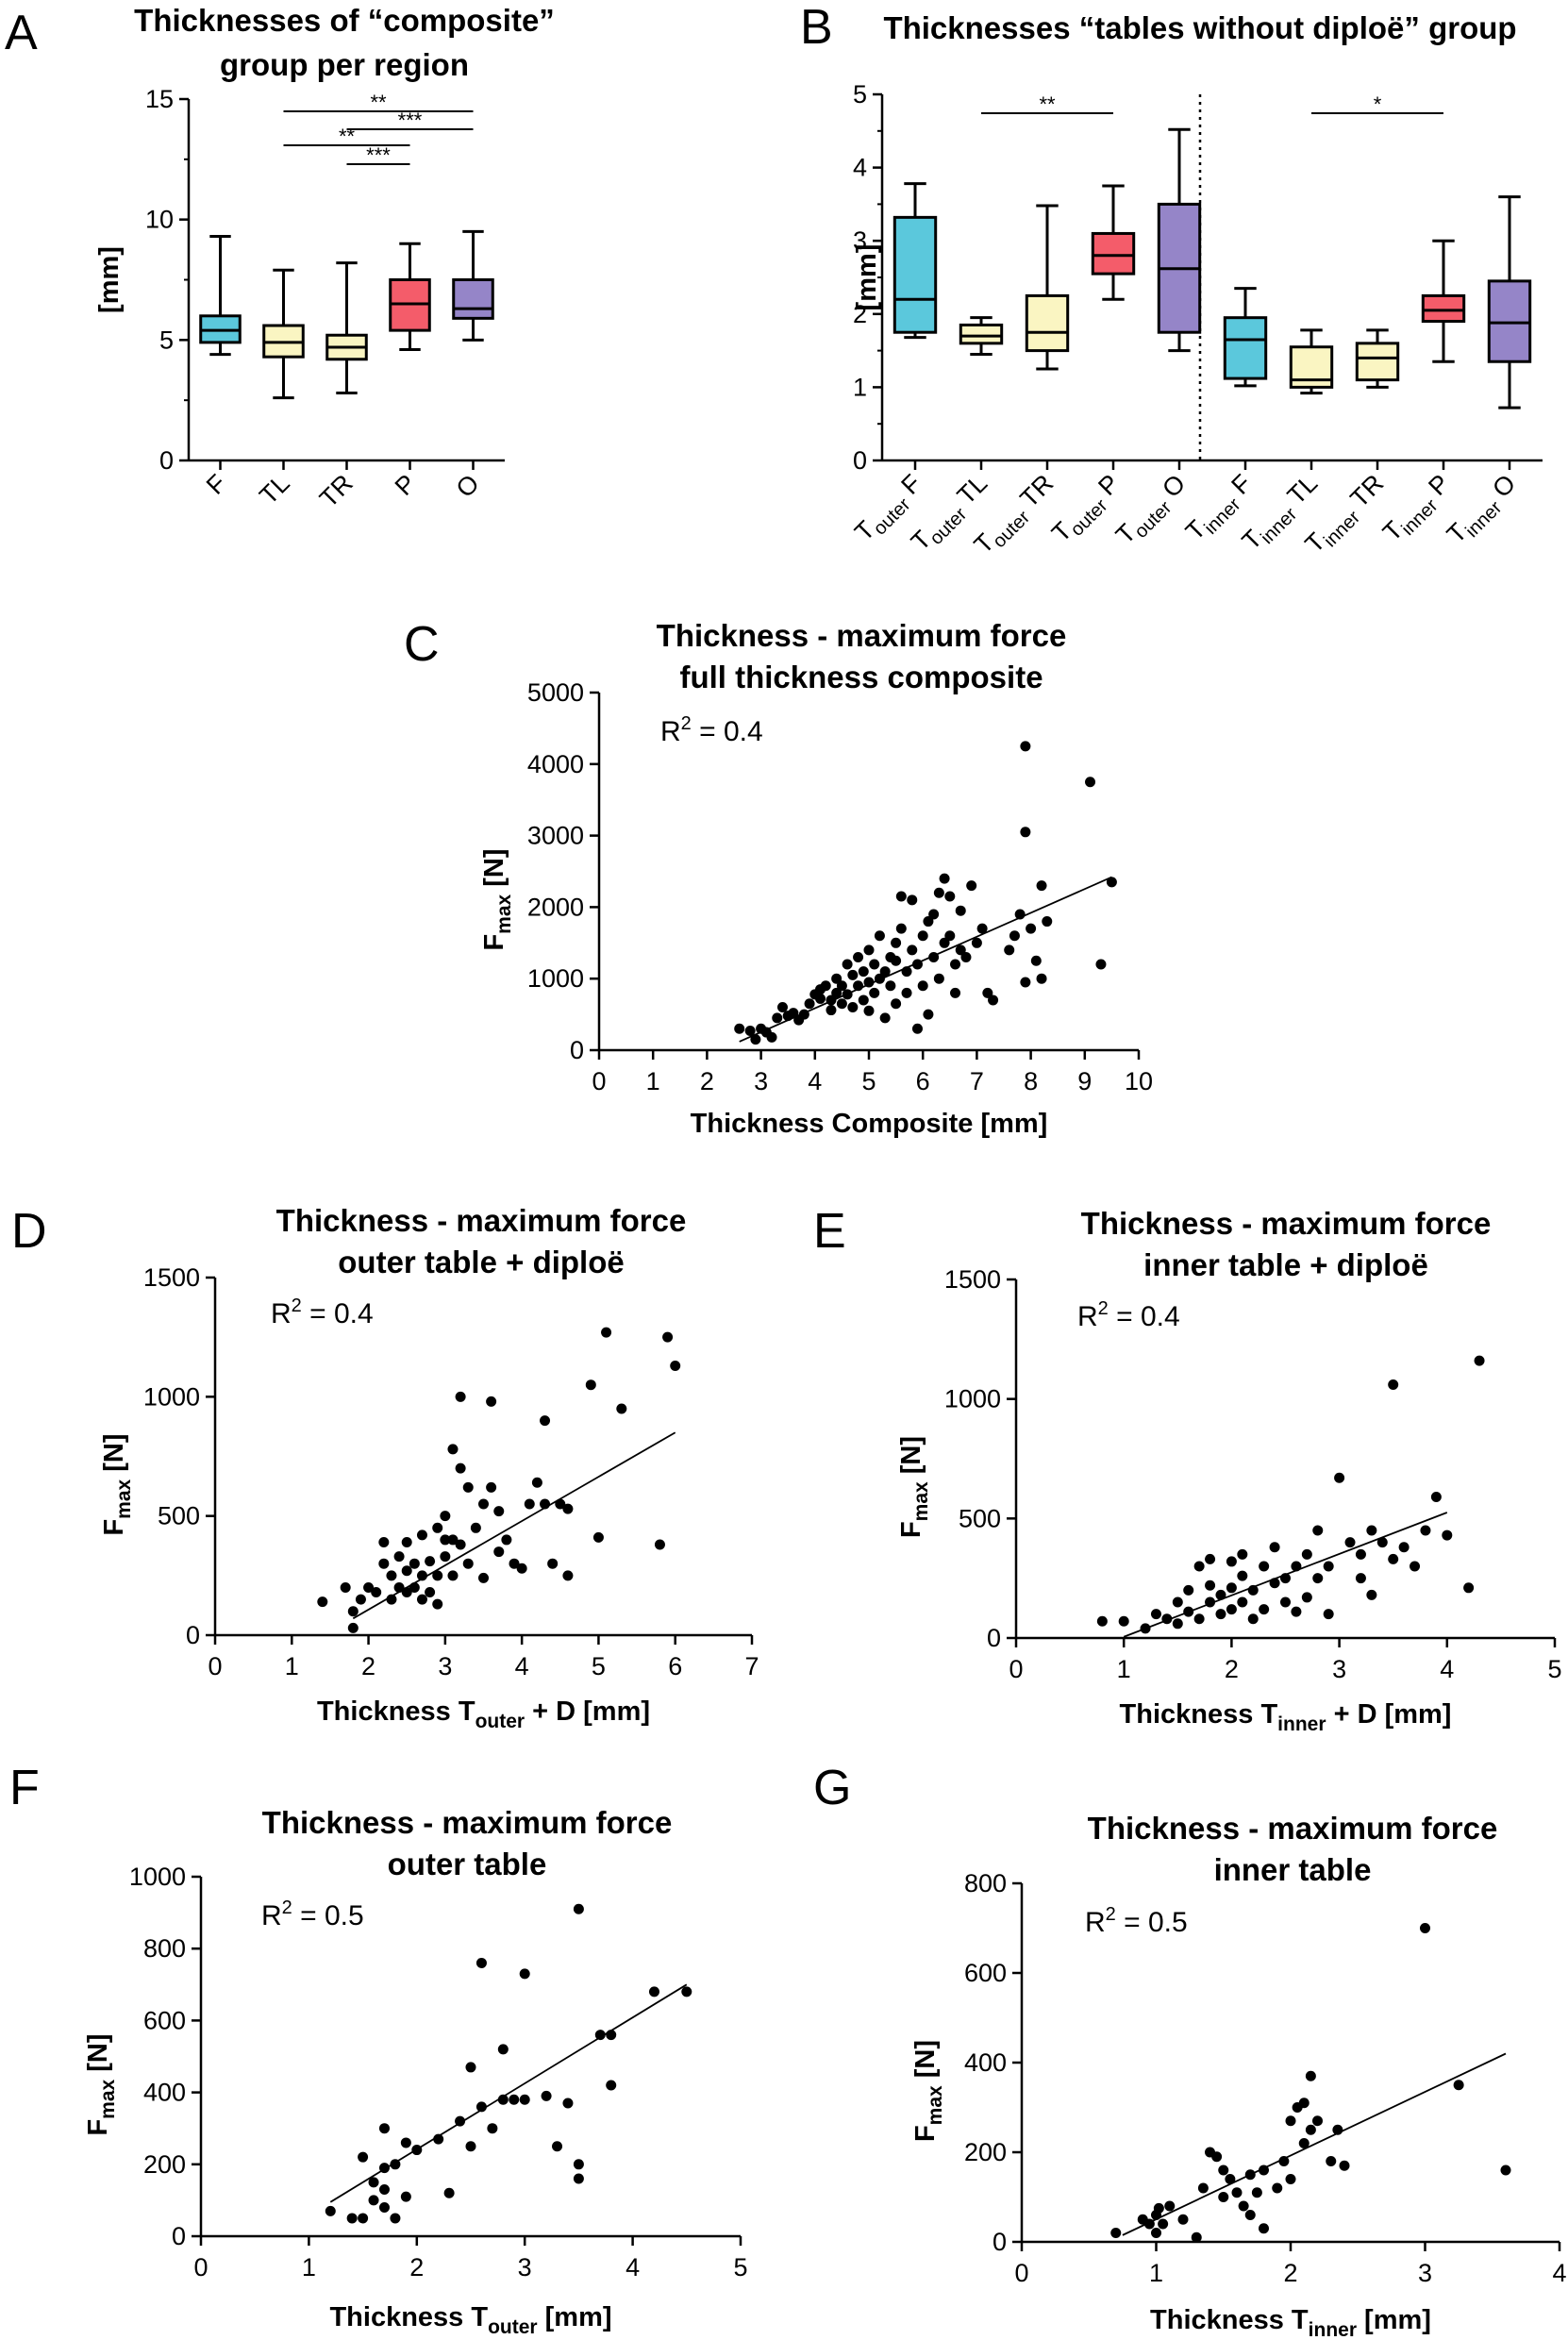  Describe the element at coordinates (274, 490) in the screenshot. I see `panel-A-x-tick-label: TL` at that location.